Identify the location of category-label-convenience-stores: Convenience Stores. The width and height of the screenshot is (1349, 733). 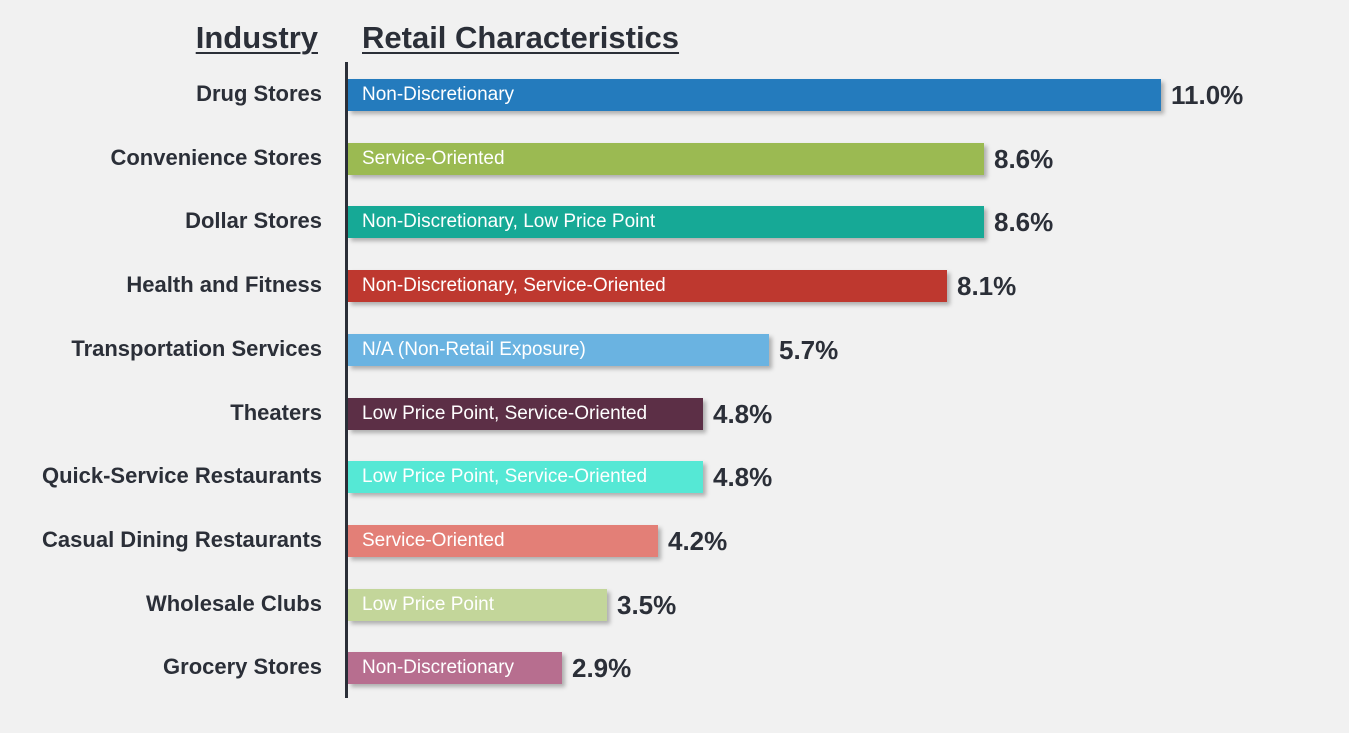
(216, 157).